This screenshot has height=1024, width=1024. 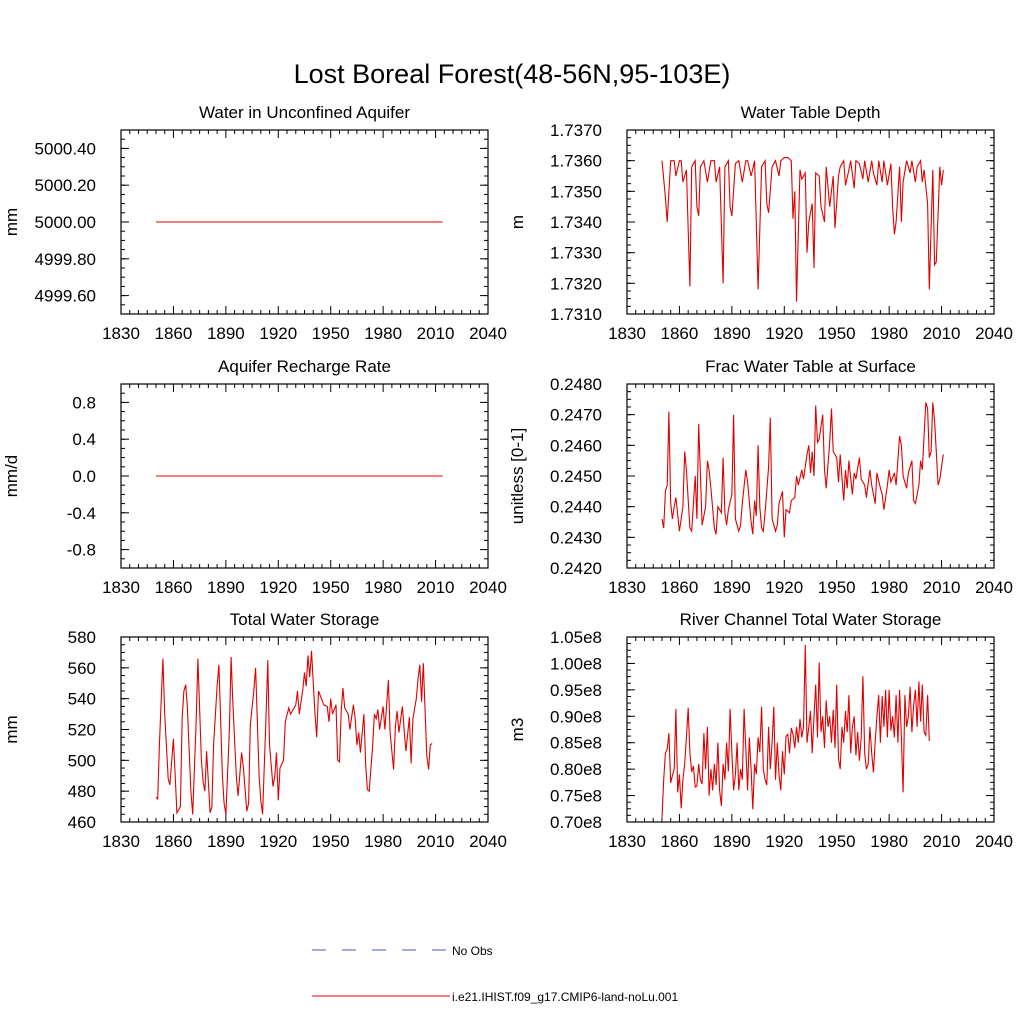 What do you see at coordinates (811, 619) in the screenshot?
I see `panel-title: River Channel Total Water Storage` at bounding box center [811, 619].